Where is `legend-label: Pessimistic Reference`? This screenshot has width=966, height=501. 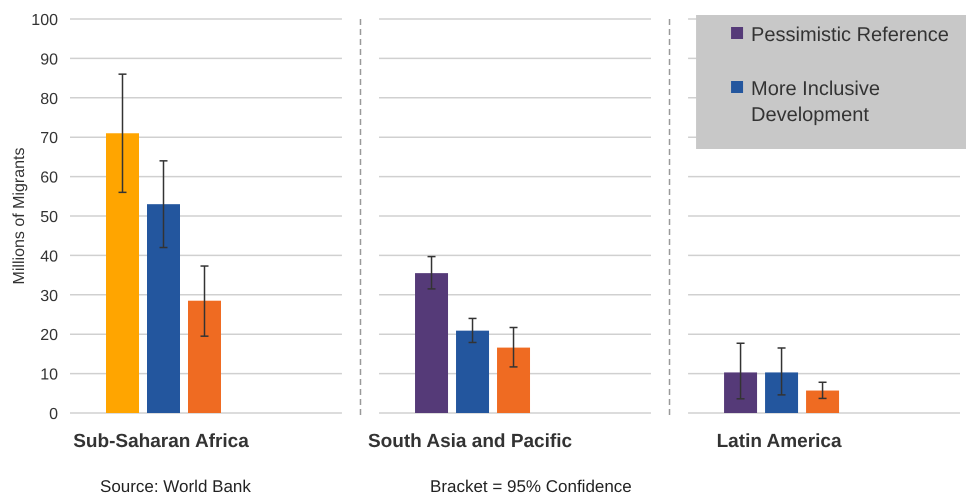 legend-label: Pessimistic Reference is located at coordinates (850, 35).